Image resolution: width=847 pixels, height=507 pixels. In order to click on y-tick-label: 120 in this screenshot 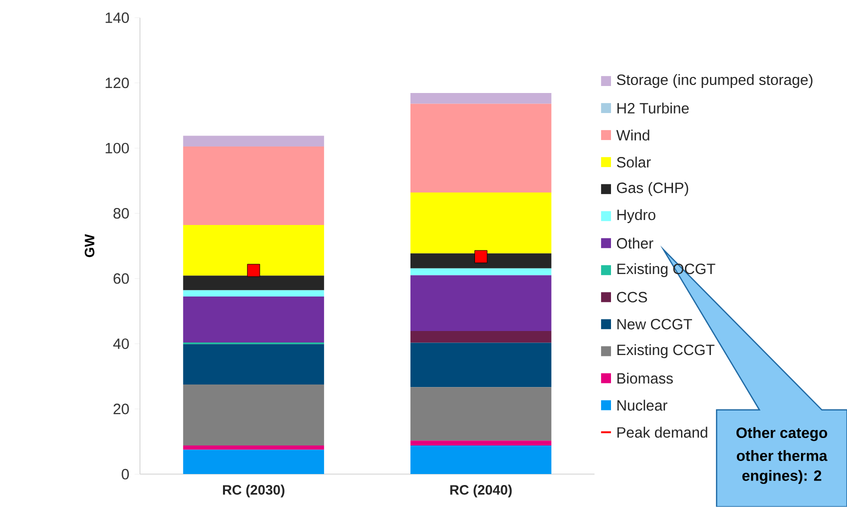, I will do `click(117, 83)`.